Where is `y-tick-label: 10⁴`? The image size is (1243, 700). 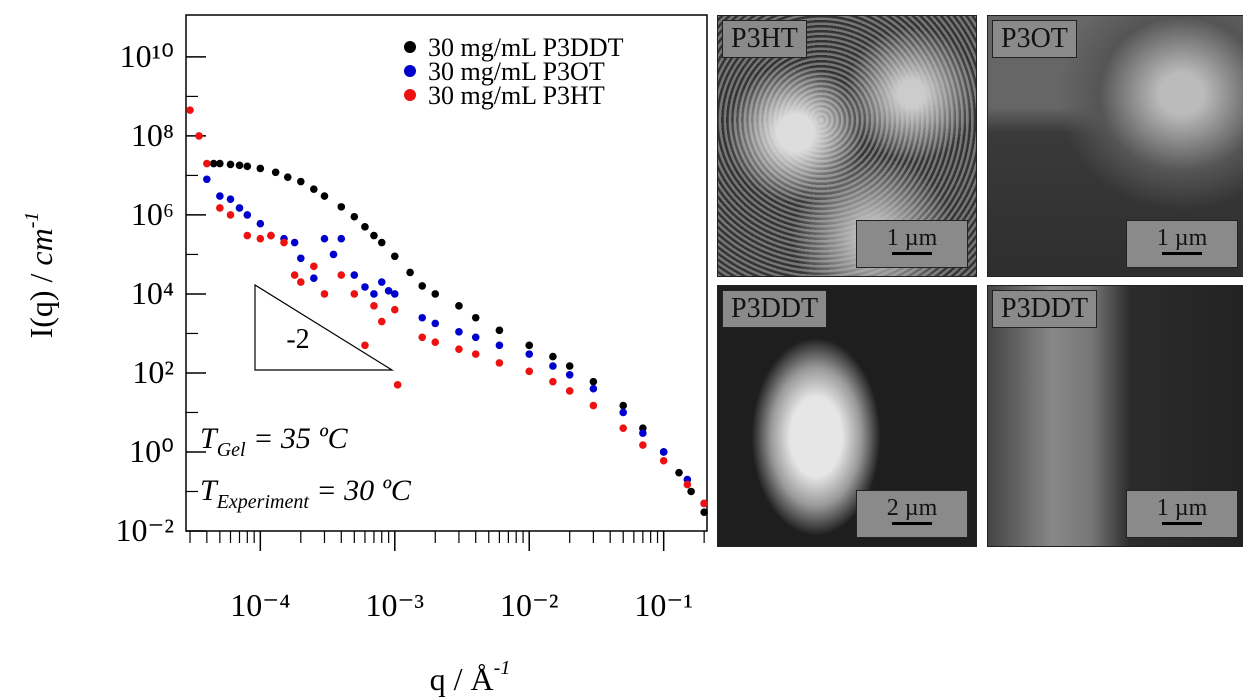
y-tick-label: 10⁴ is located at coordinates (152, 293).